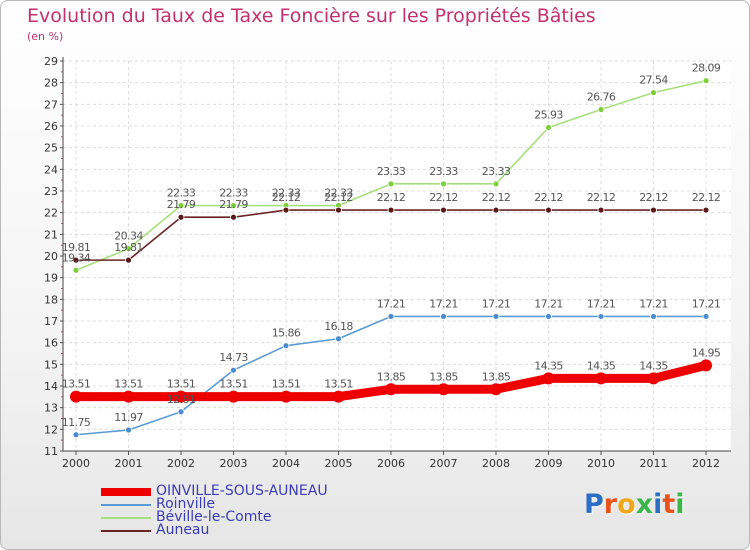 Image resolution: width=750 pixels, height=550 pixels. Describe the element at coordinates (51, 256) in the screenshot. I see `y-tick-label: 20` at that location.